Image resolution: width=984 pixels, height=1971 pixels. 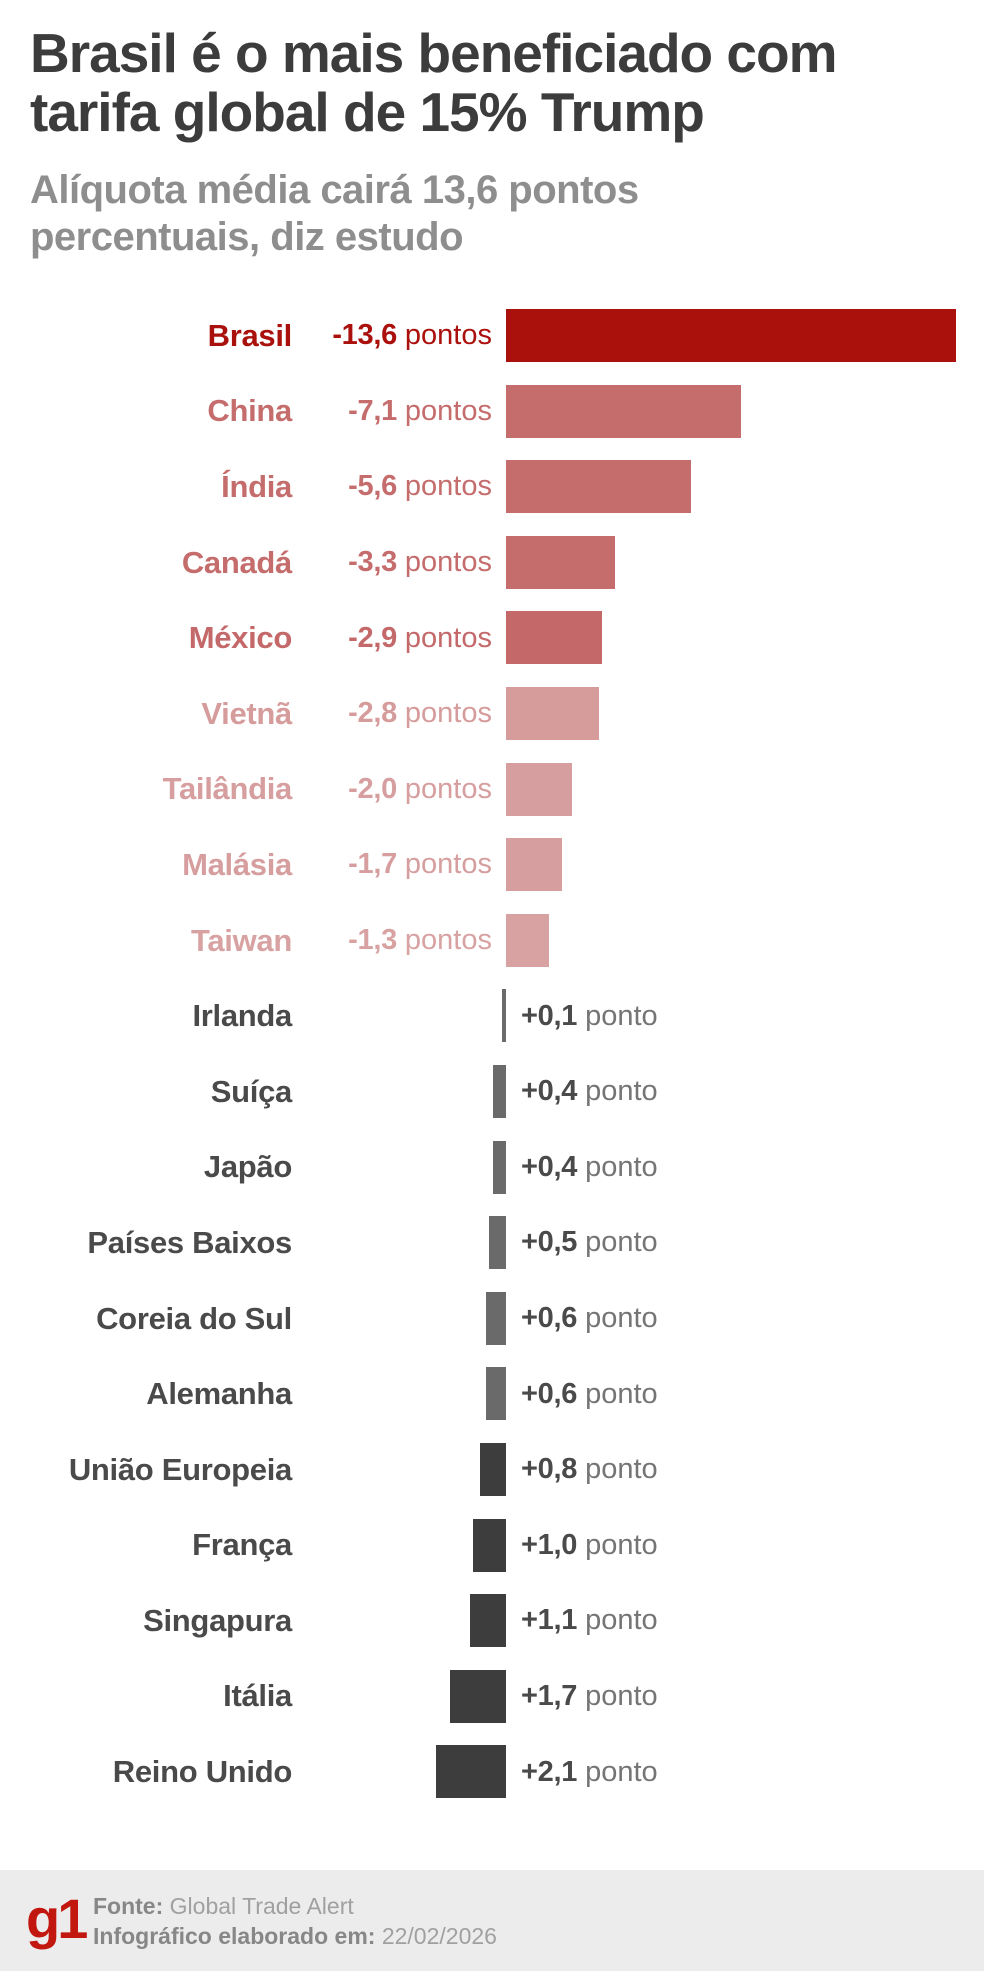 What do you see at coordinates (237, 864) in the screenshot?
I see `country-label: Malásia` at bounding box center [237, 864].